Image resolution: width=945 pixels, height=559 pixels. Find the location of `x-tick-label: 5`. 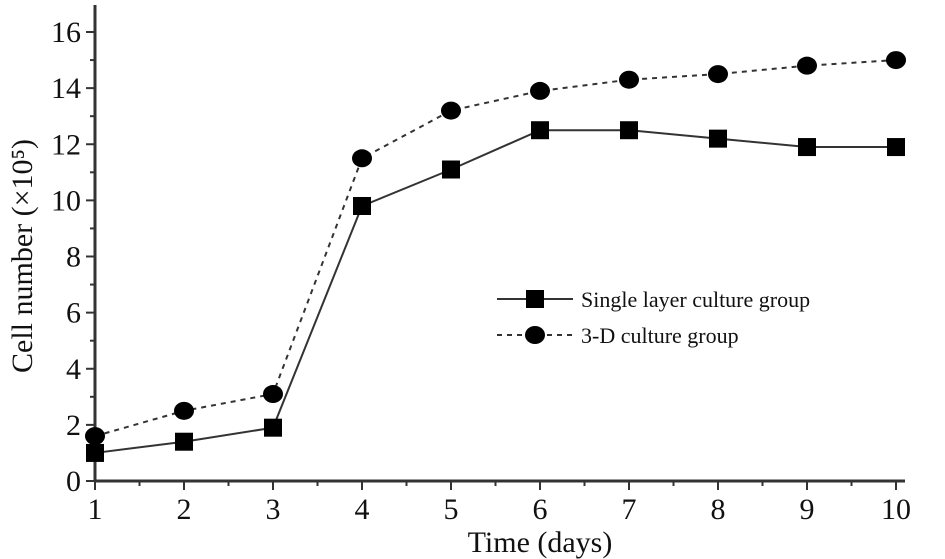

x-tick-label: 5 is located at coordinates (451, 509).